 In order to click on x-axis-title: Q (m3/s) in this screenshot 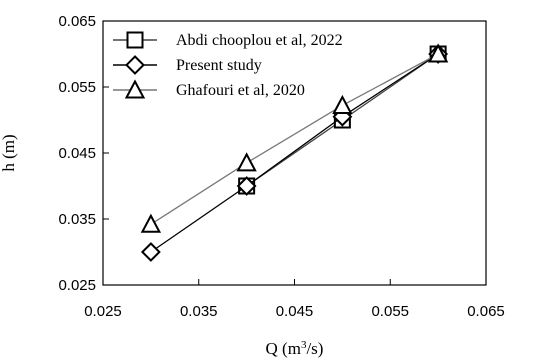, I will do `click(295, 348)`.